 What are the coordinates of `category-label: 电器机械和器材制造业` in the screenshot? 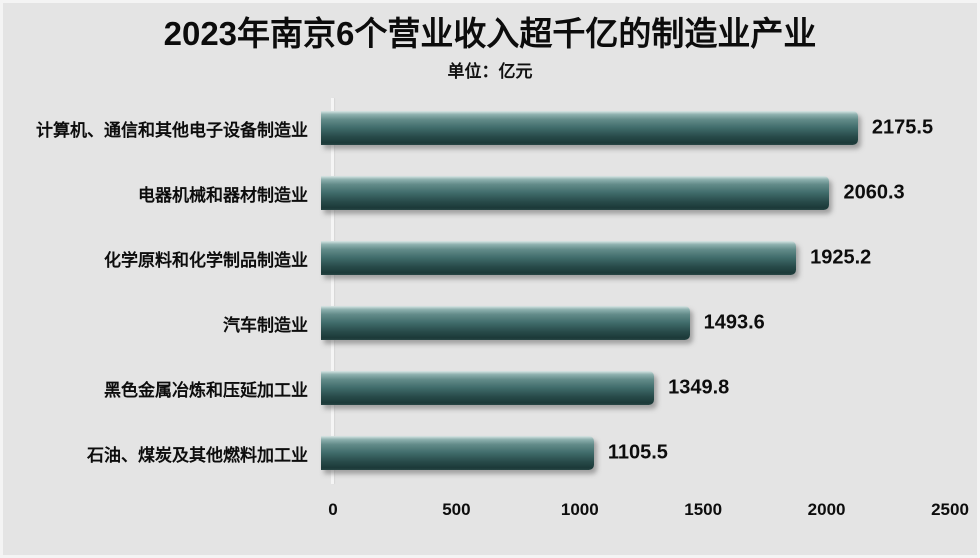 It's located at (223, 195).